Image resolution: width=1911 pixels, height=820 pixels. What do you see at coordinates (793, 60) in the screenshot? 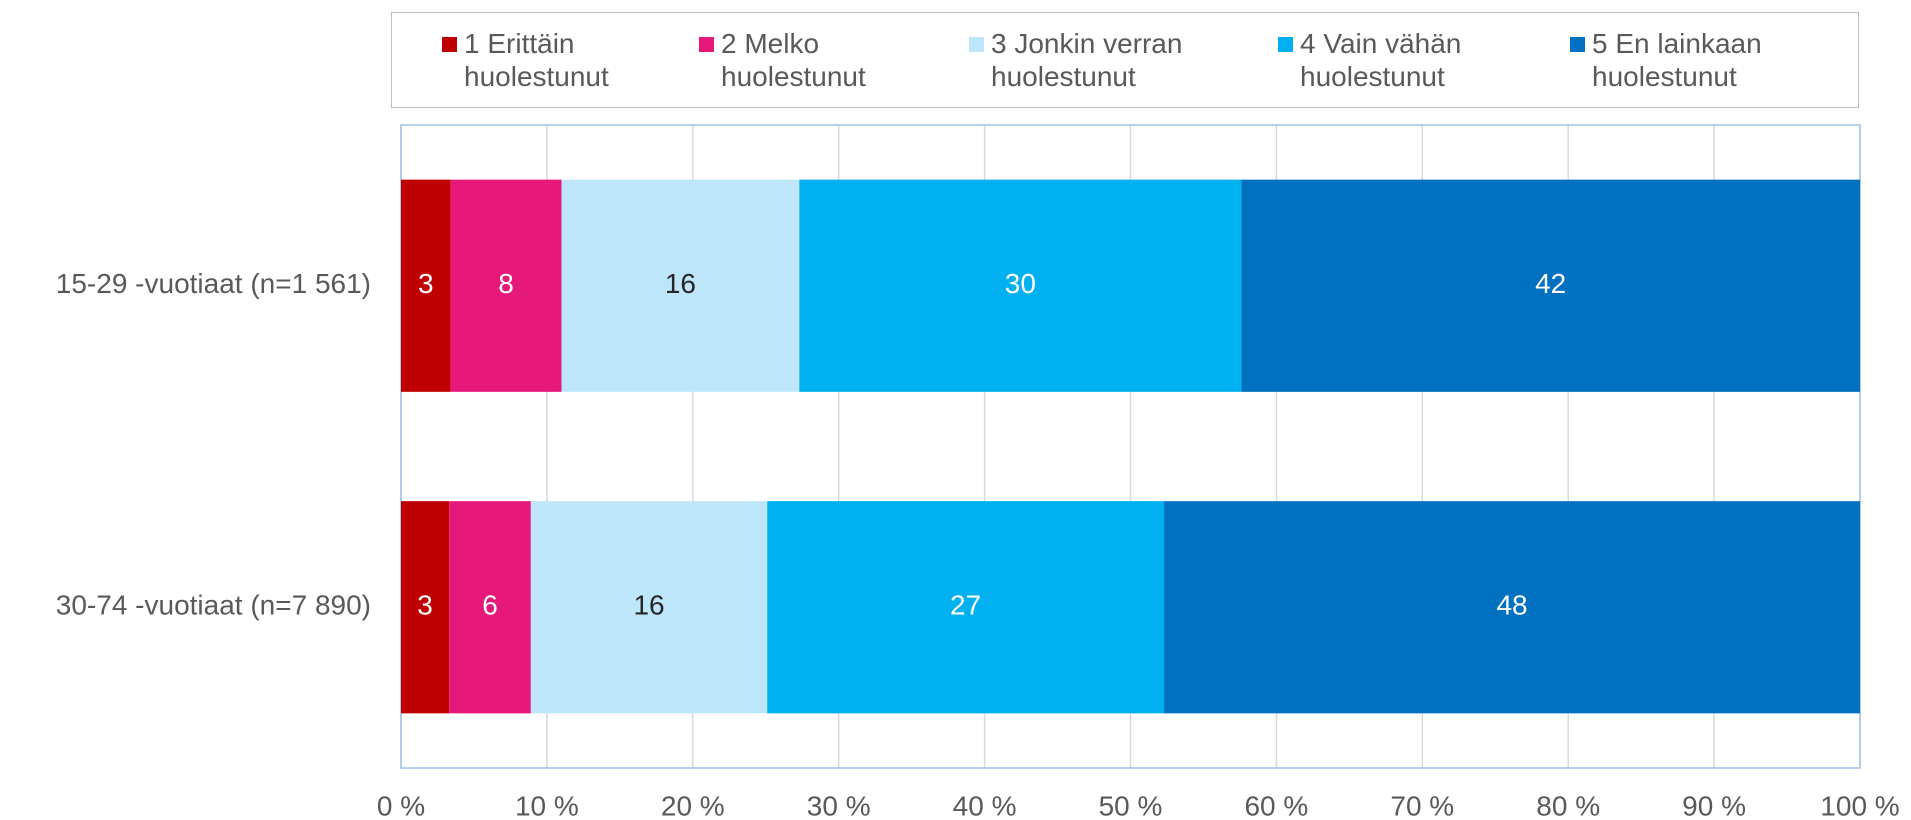
I see `legend-label: 2 Melko huolestunut` at bounding box center [793, 60].